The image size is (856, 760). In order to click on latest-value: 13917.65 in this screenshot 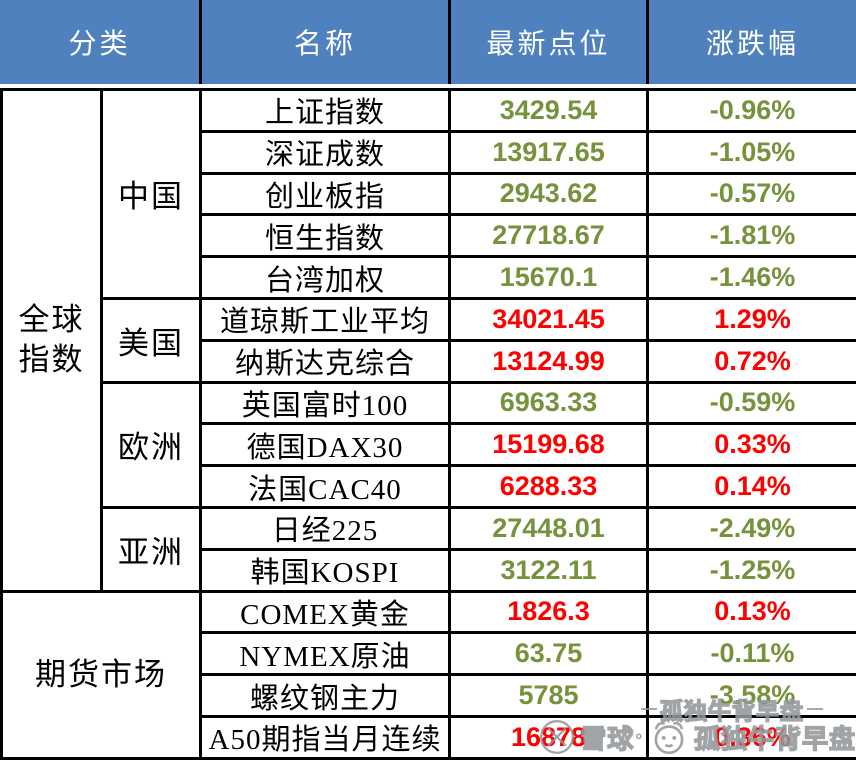, I will do `click(548, 152)`.